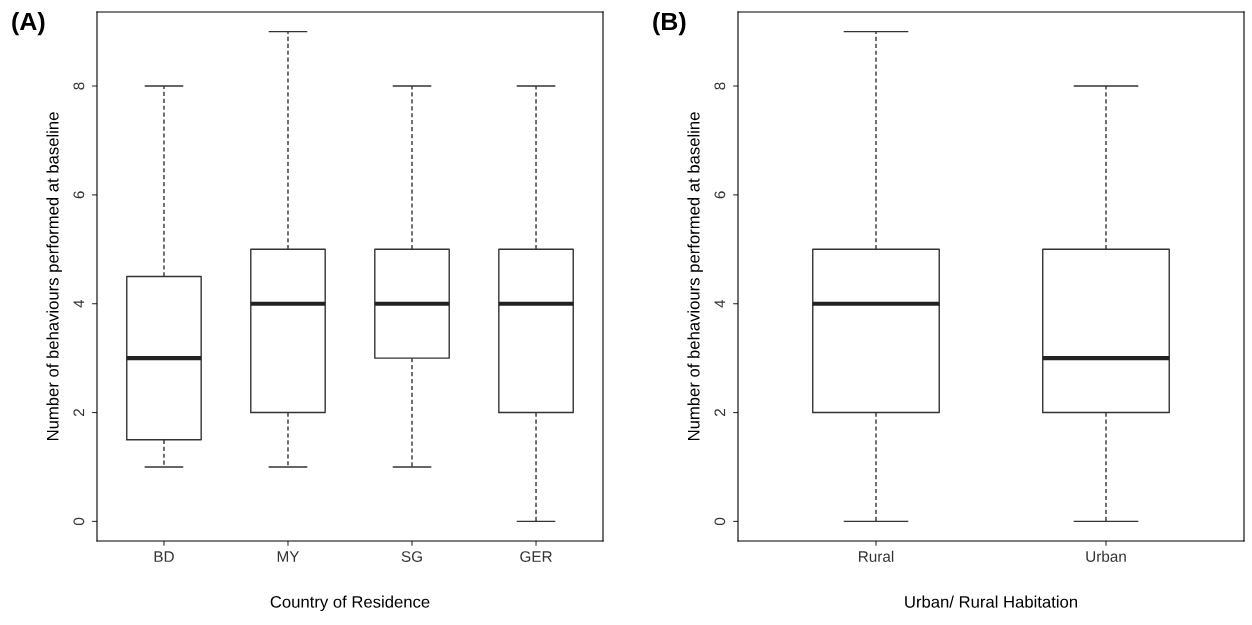 Image resolution: width=1252 pixels, height=625 pixels. What do you see at coordinates (876, 556) in the screenshot?
I see `x-tick-label: Rural` at bounding box center [876, 556].